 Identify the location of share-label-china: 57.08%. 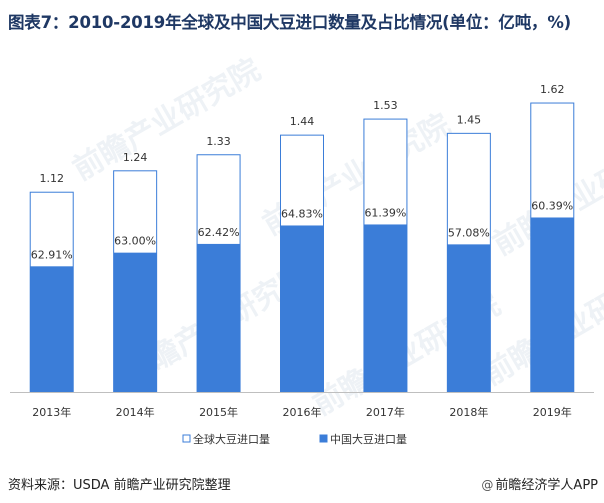
(469, 232).